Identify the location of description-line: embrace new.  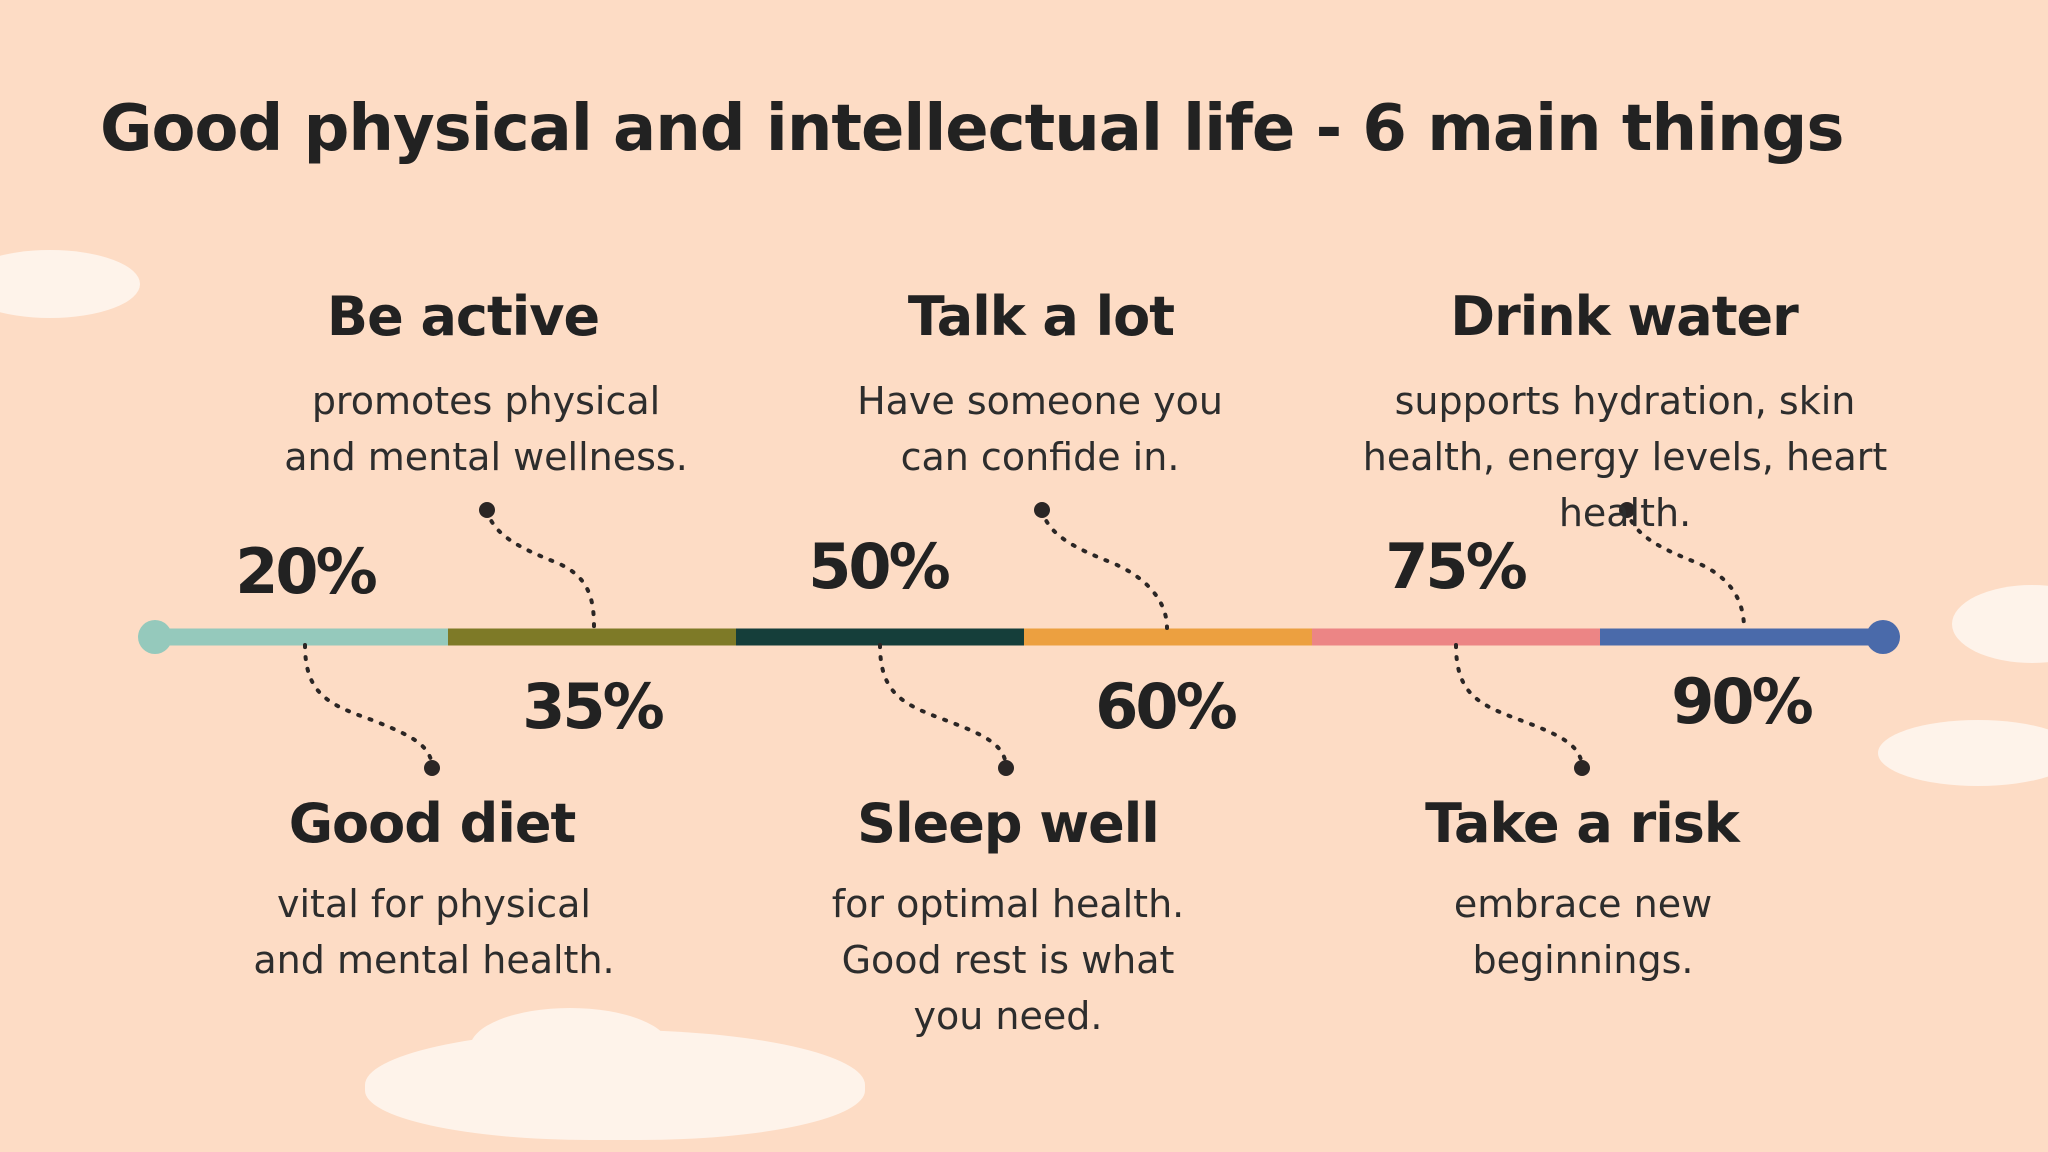
(1583, 904).